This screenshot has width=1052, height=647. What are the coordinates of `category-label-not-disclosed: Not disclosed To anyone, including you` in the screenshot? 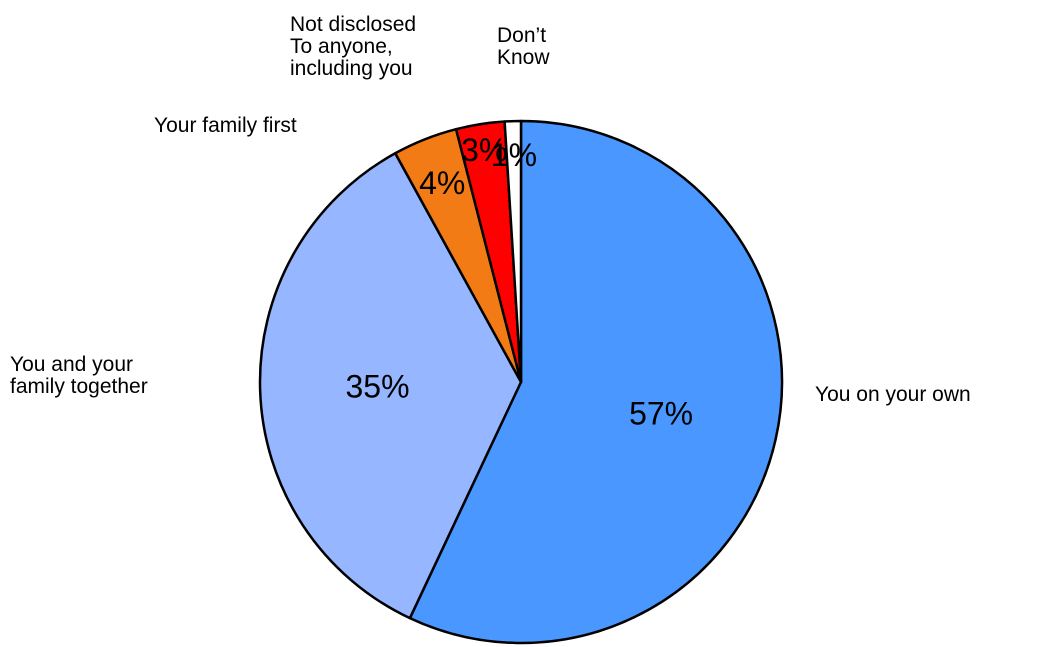 It's located at (353, 46).